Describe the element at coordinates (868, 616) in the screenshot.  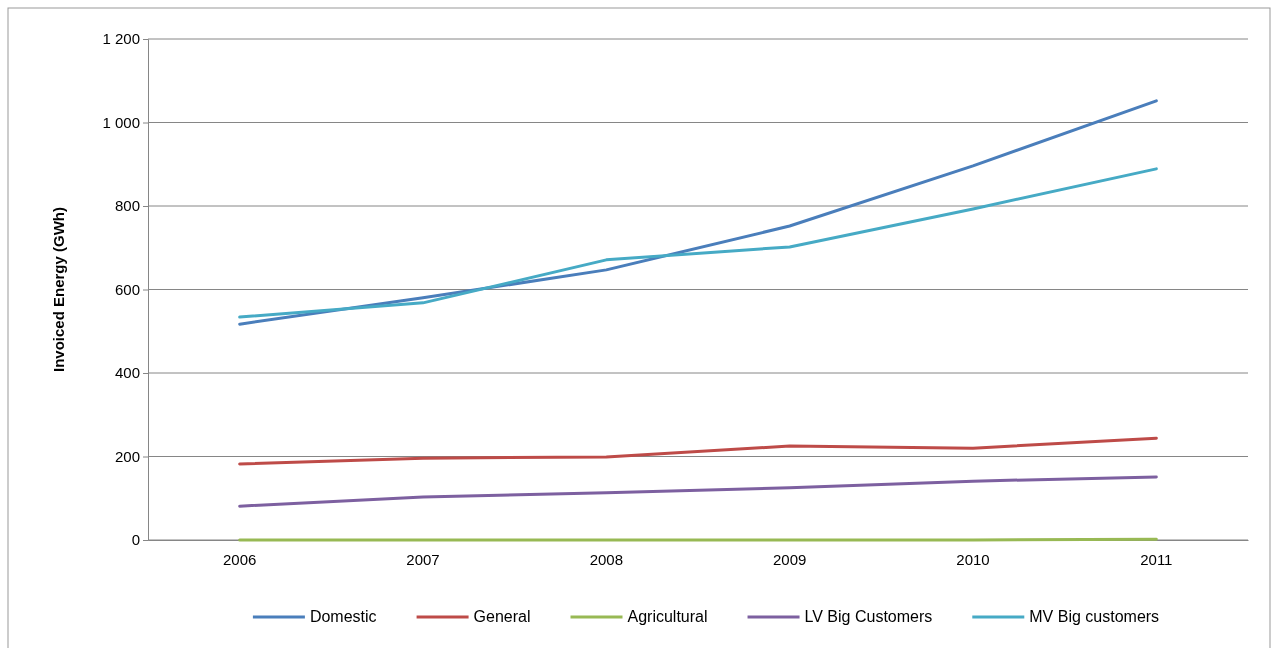
I see `legend-label: LV Big Customers` at that location.